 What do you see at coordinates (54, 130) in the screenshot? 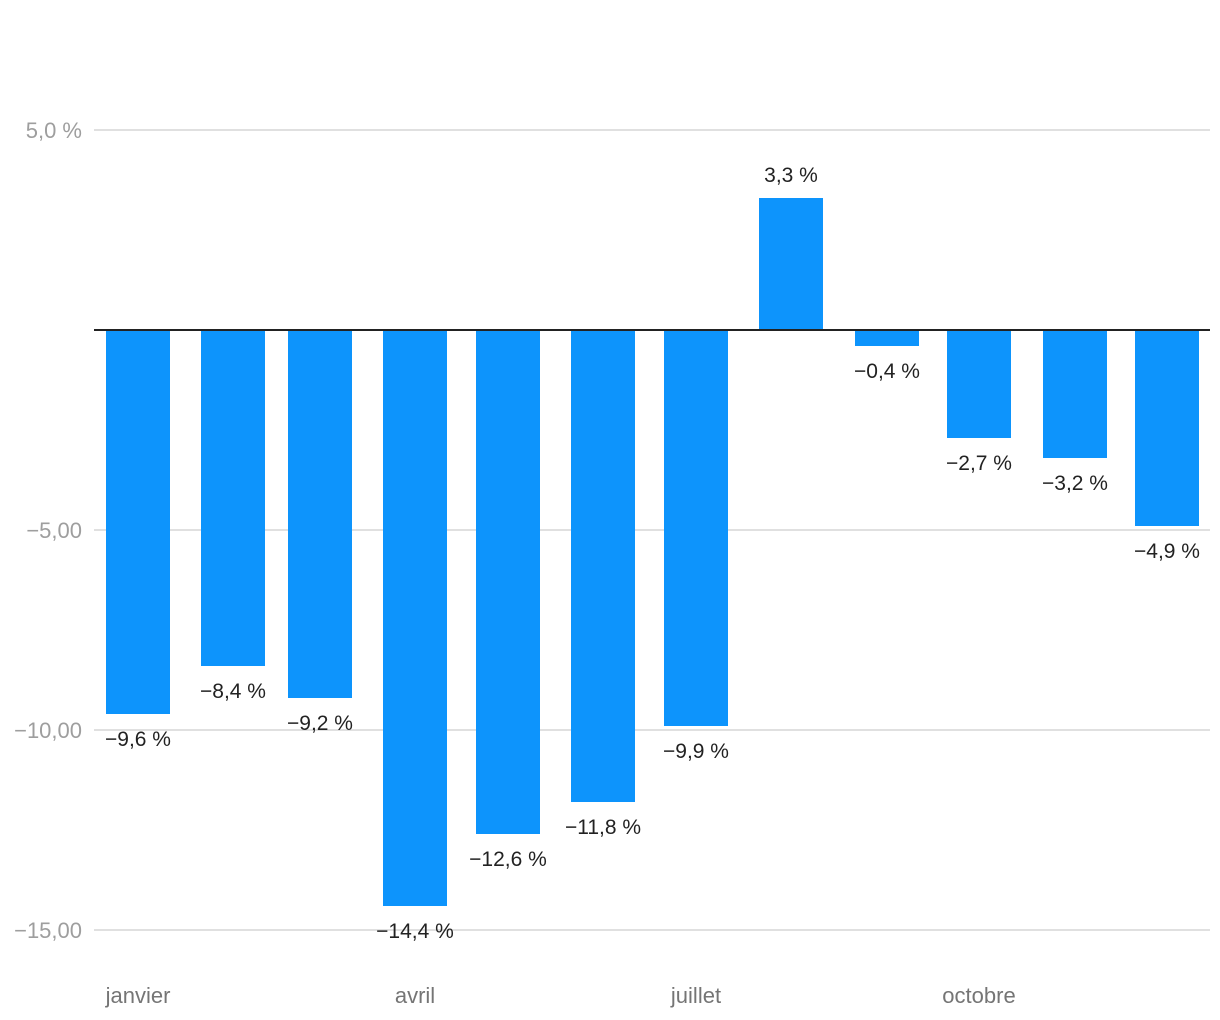
I see `y-tick-label: 5,0 %` at bounding box center [54, 130].